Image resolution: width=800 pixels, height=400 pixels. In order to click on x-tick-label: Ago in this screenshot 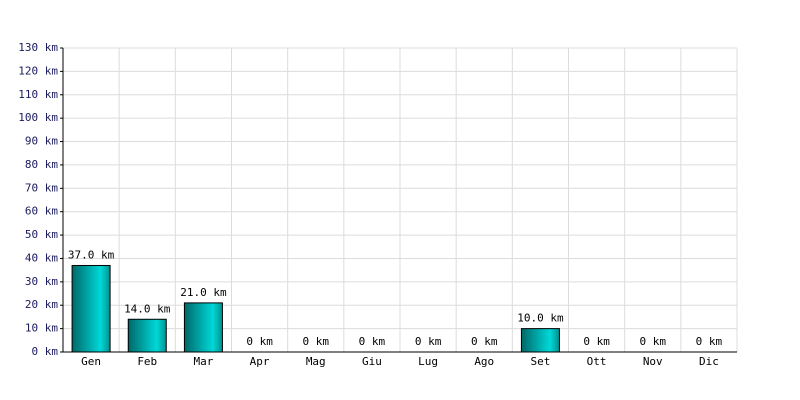, I will do `click(484, 361)`.